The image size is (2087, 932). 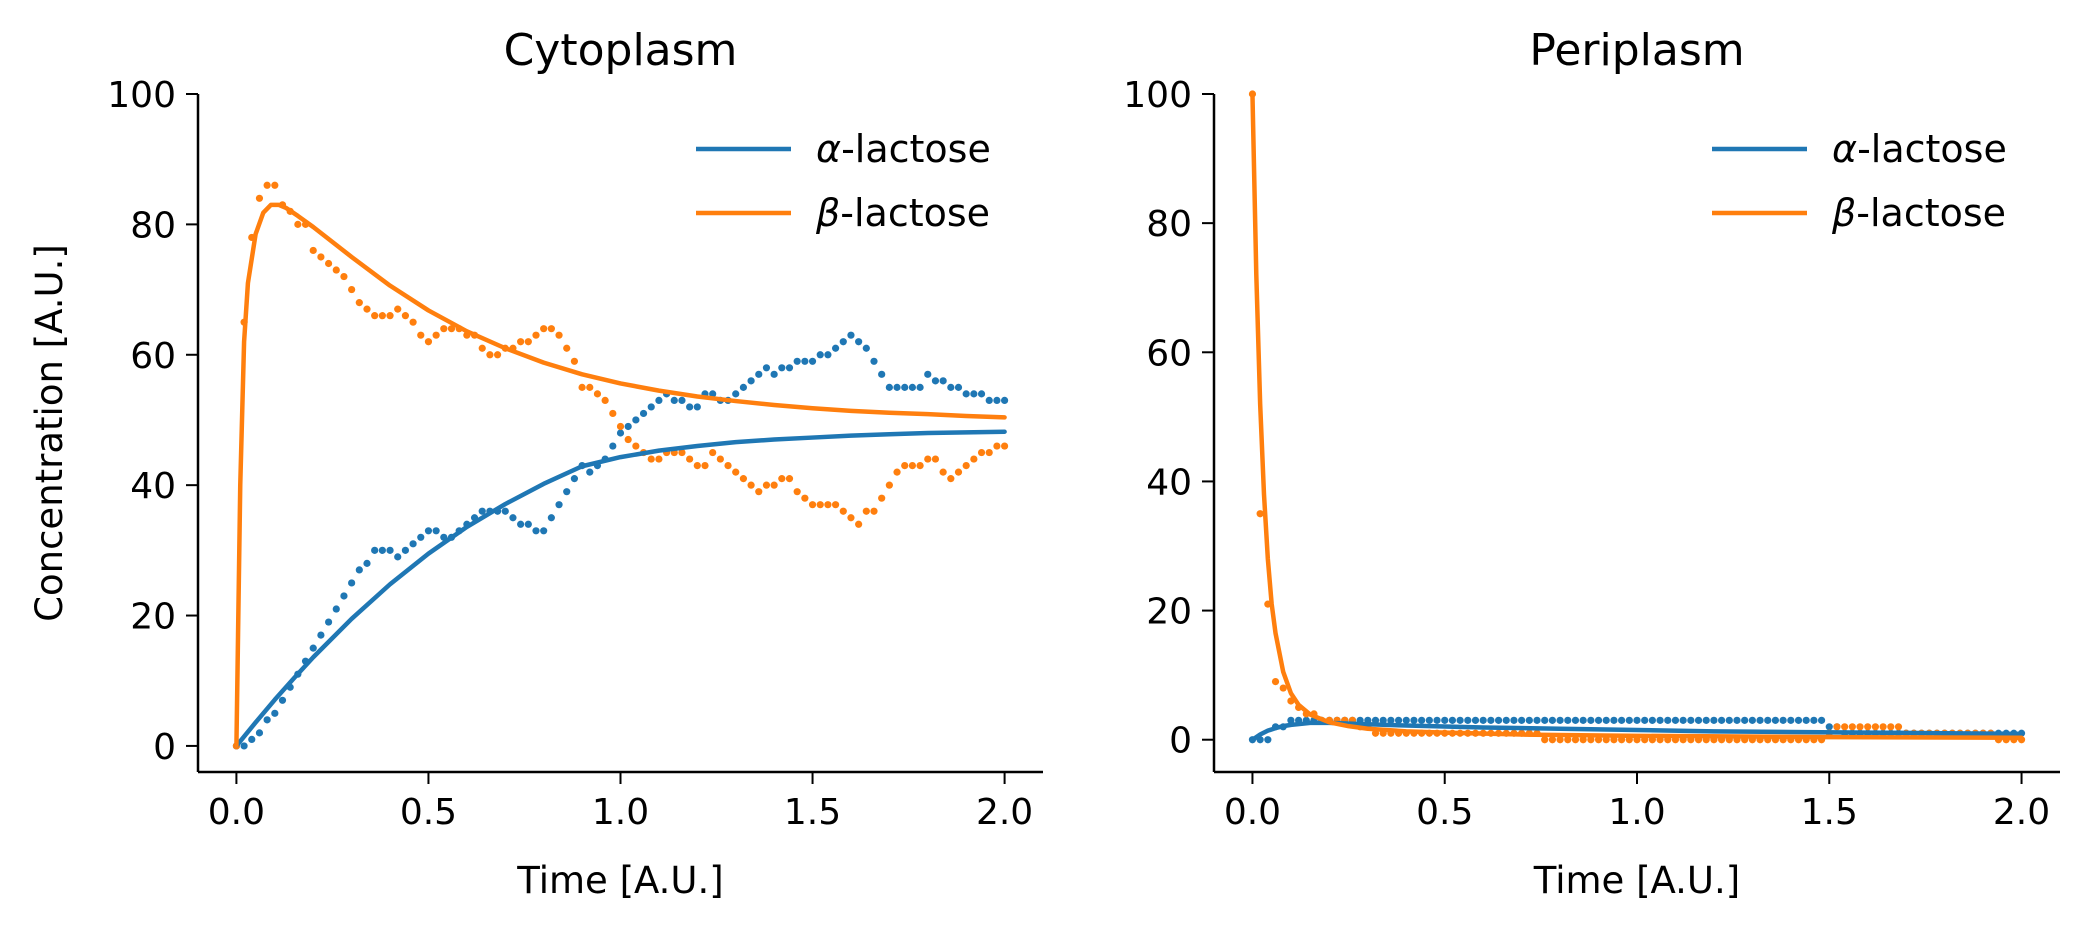 I want to click on legend-label: α-lactose, so click(x=1919, y=149).